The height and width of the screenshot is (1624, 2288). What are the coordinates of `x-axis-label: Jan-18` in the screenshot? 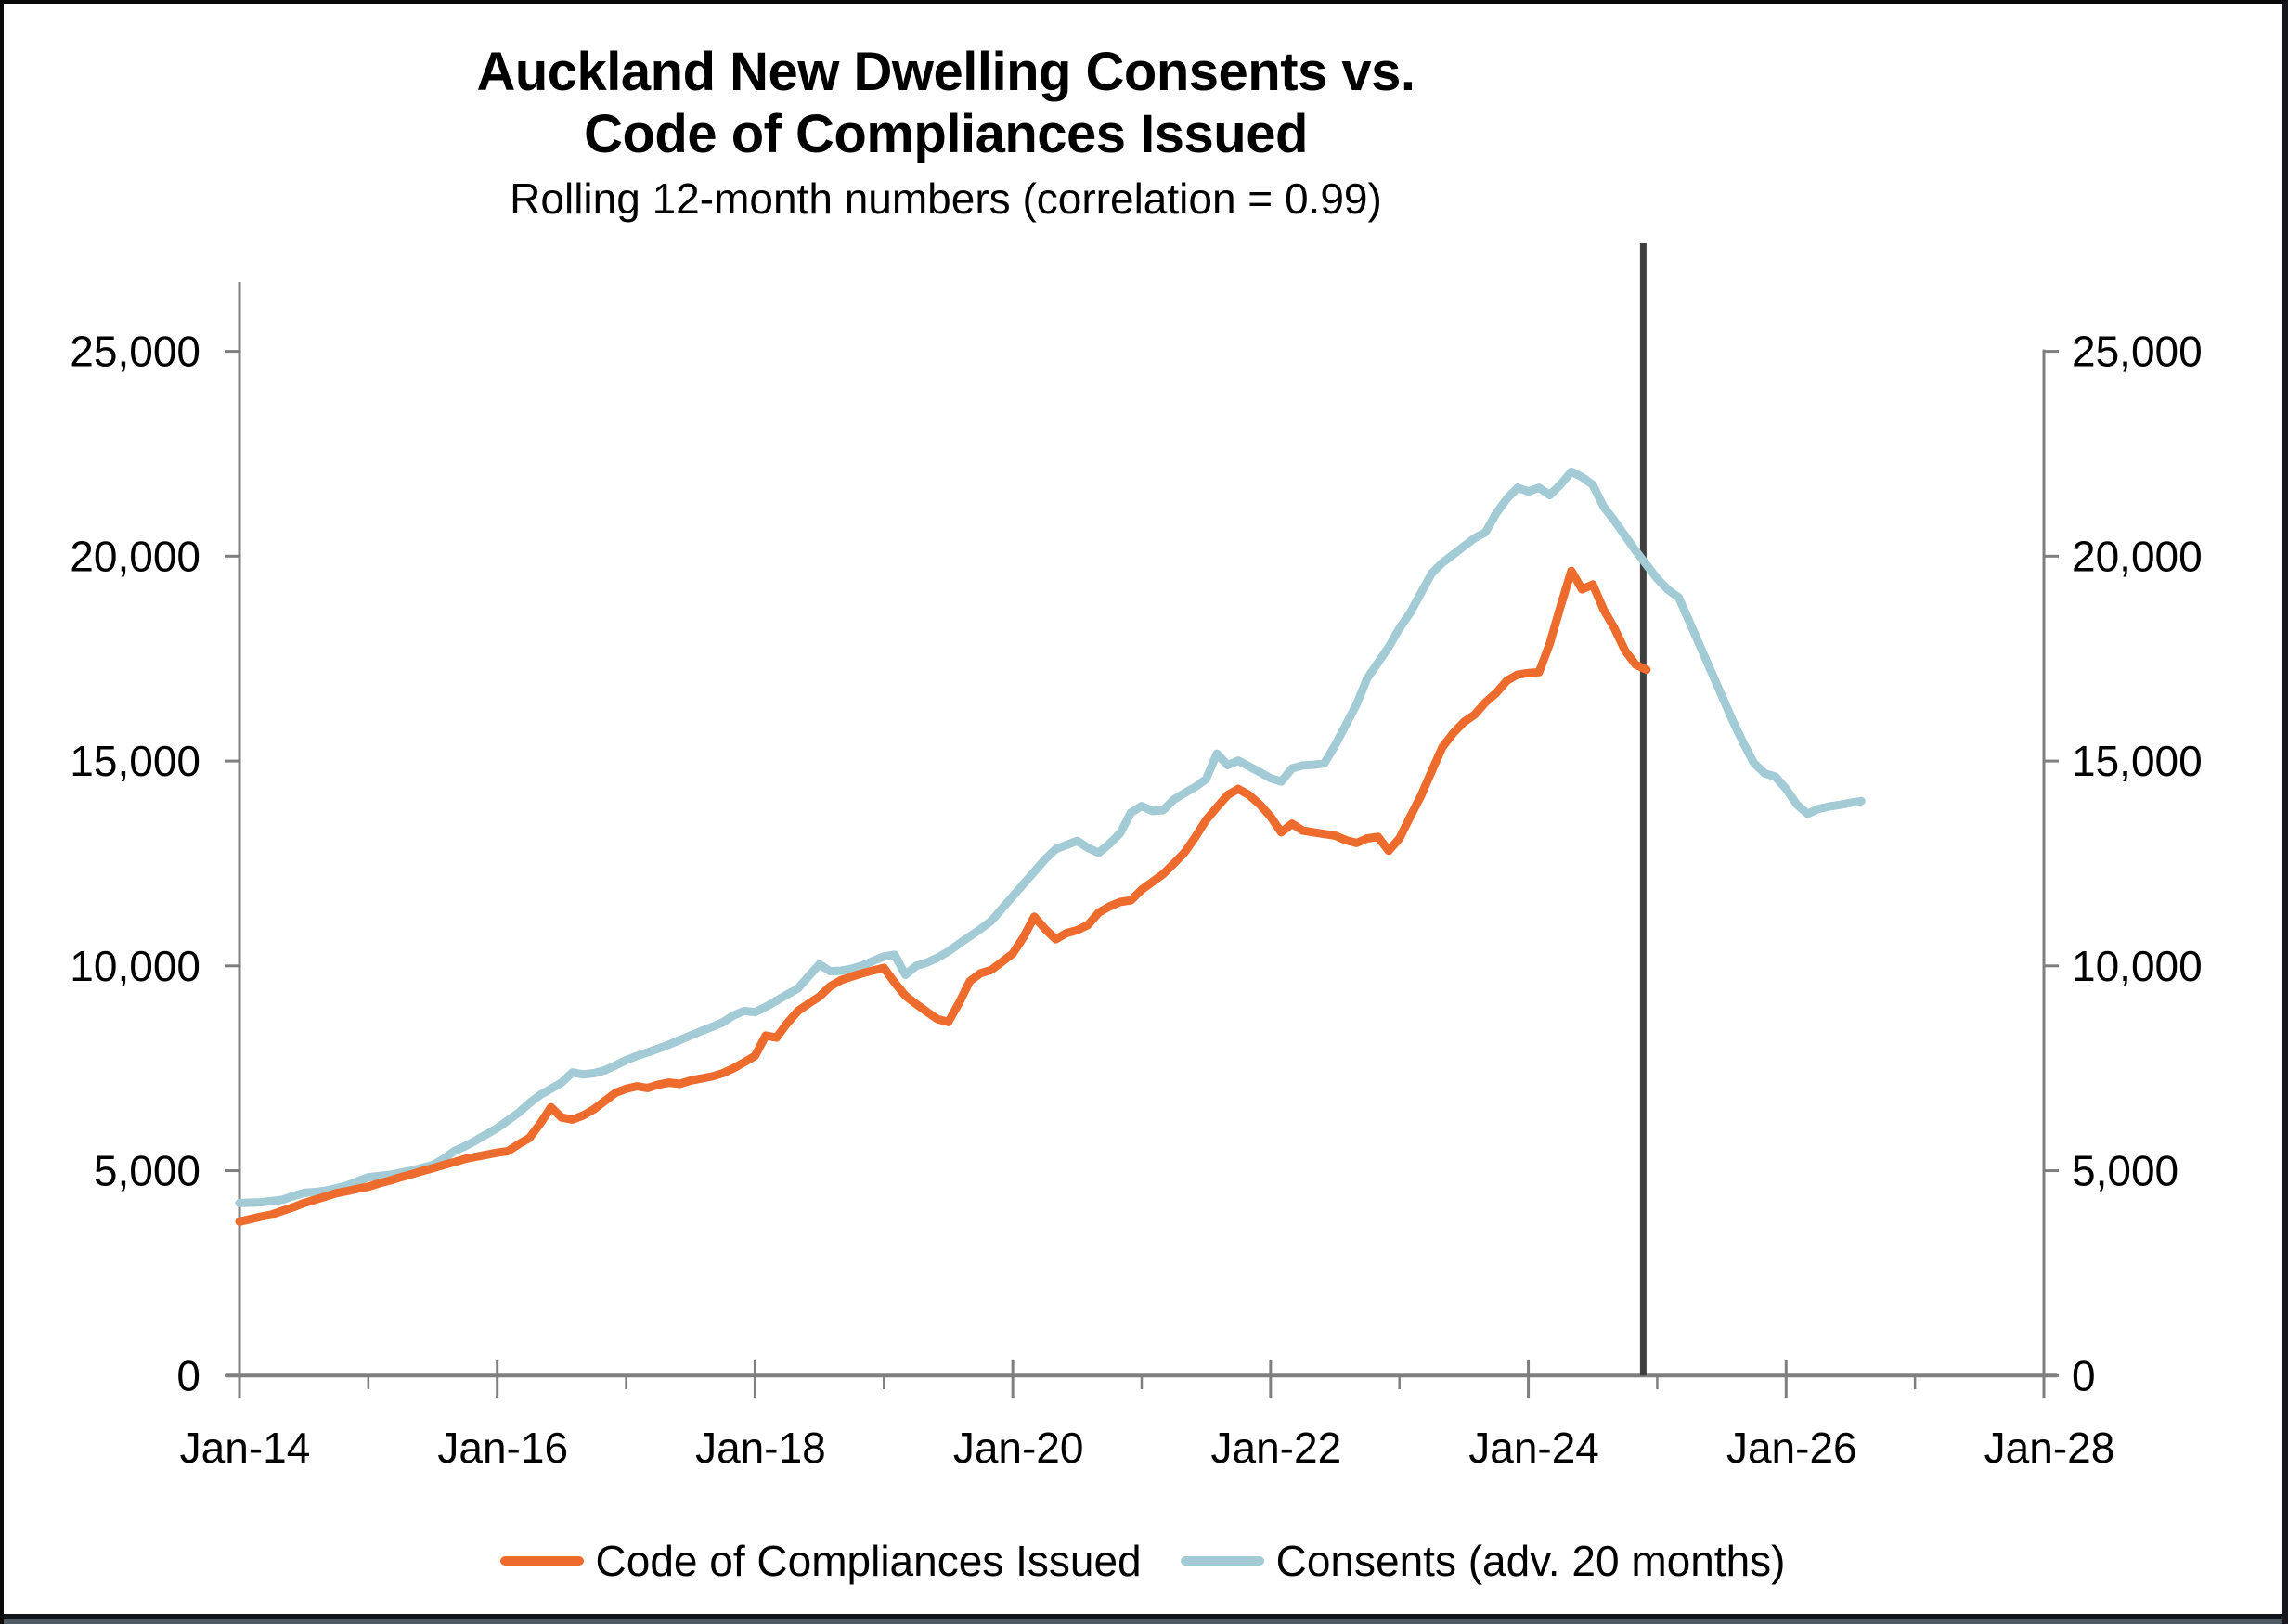 It's located at (760, 1448).